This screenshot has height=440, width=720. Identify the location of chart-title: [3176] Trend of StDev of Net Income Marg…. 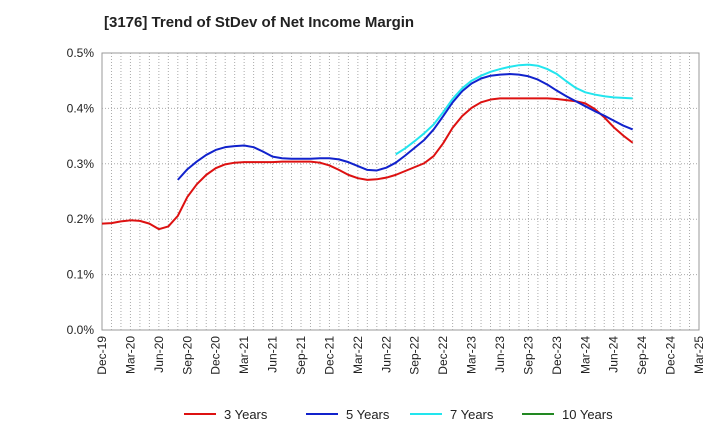
(259, 22).